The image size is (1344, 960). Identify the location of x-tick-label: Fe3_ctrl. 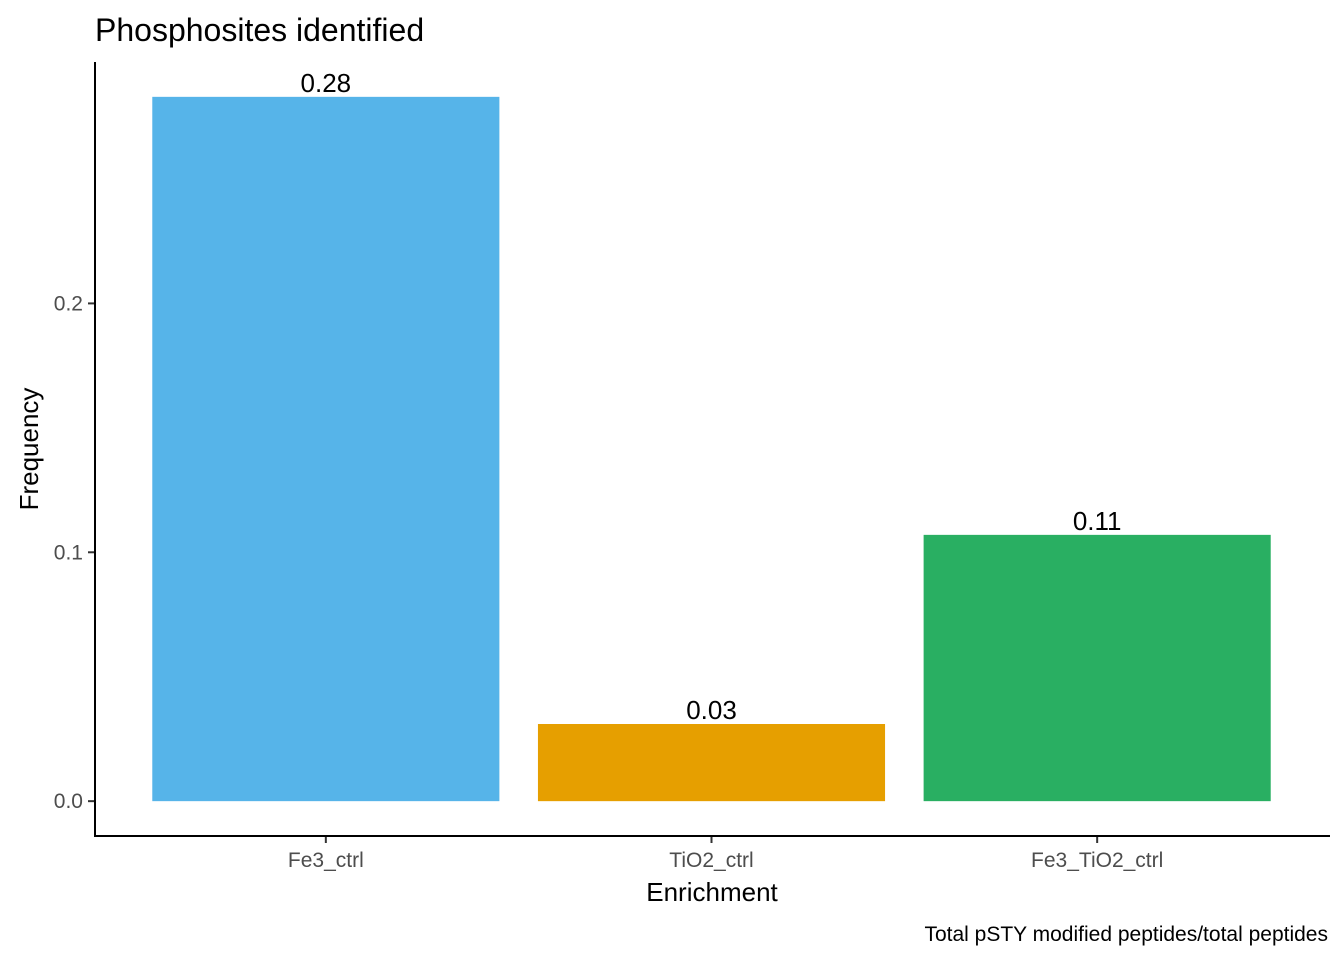
(326, 860).